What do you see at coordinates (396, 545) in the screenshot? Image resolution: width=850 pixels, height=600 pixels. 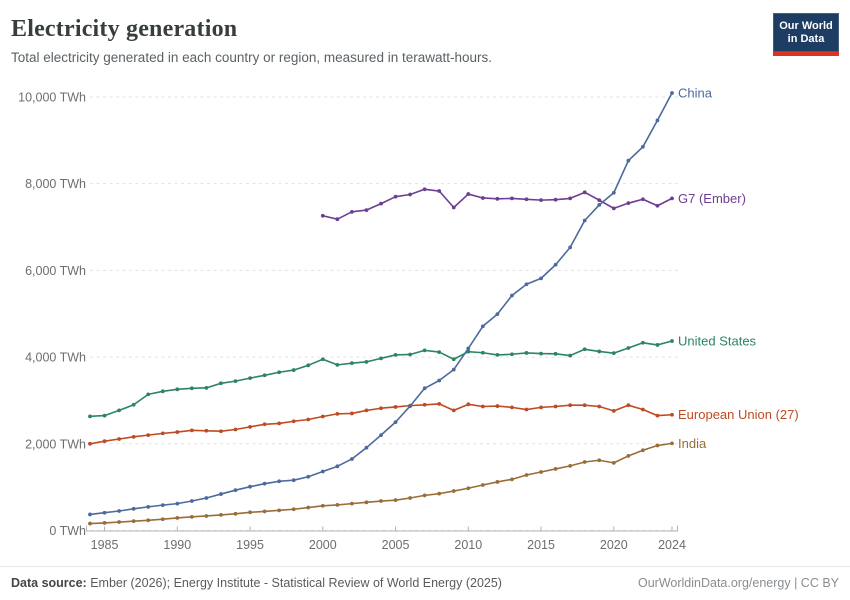 I see `x-tick-label: 2005` at bounding box center [396, 545].